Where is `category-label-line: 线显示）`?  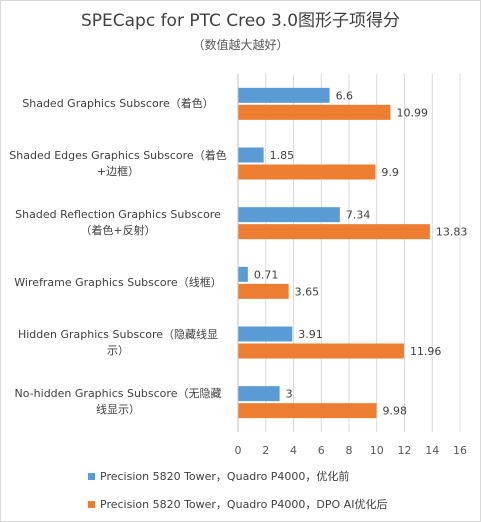 category-label-line: 线显示） is located at coordinates (118, 410).